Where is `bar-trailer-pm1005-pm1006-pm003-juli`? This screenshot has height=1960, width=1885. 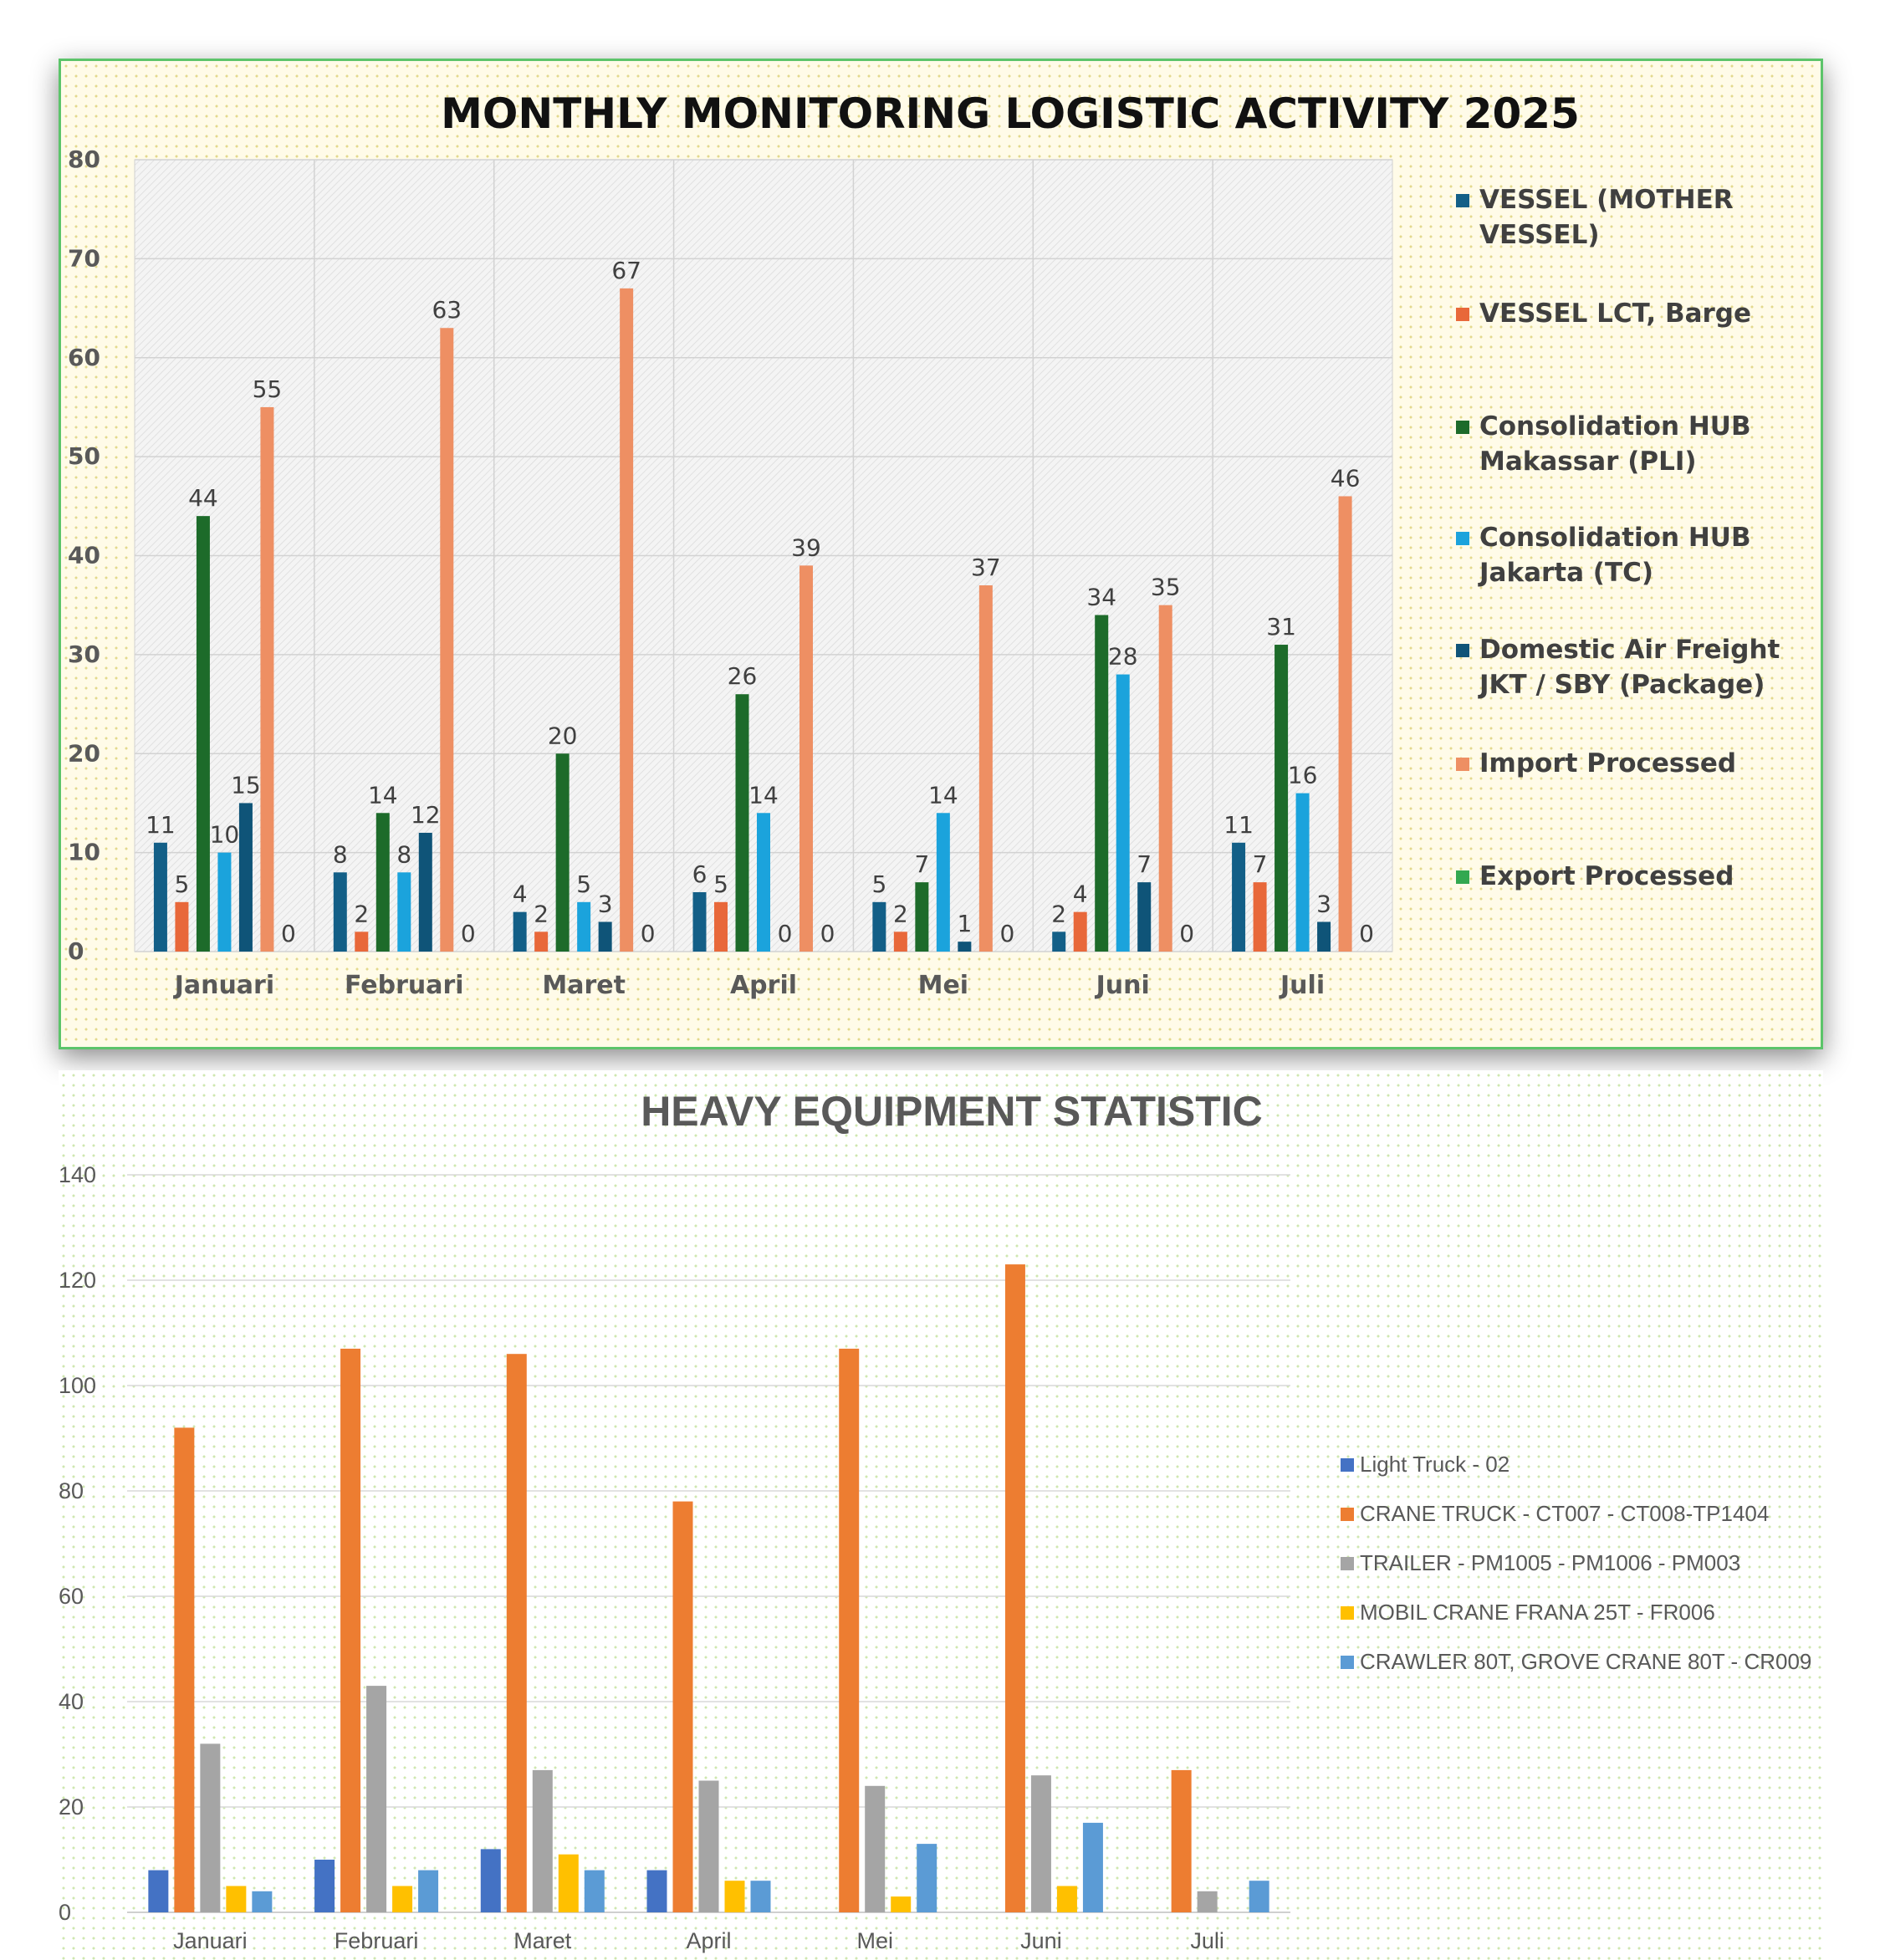
bar-trailer-pm1005-pm1006-pm003-juli is located at coordinates (1208, 1901).